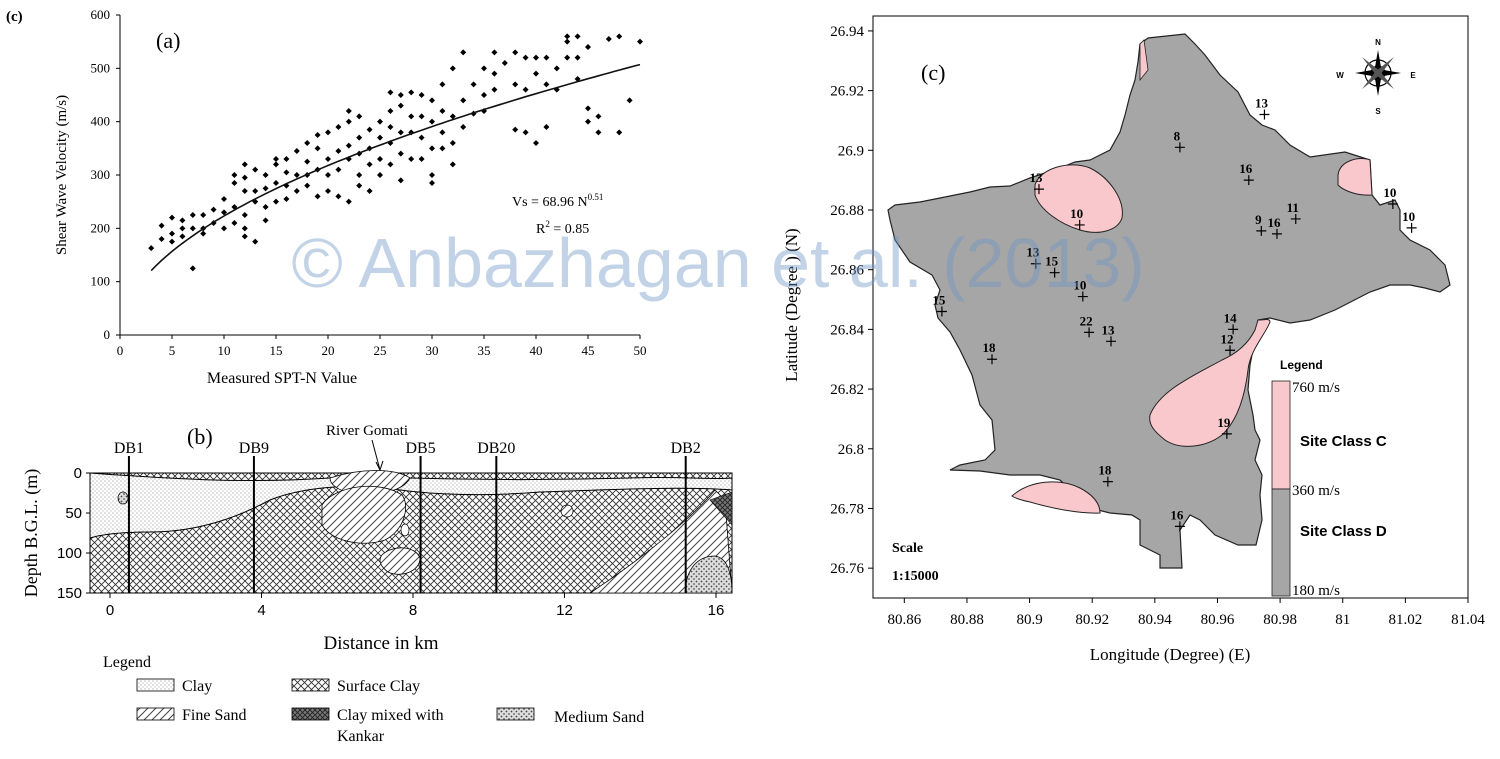 The height and width of the screenshot is (759, 1500). I want to click on fit-equation-main: Vs = 68.96 N, so click(550, 202).